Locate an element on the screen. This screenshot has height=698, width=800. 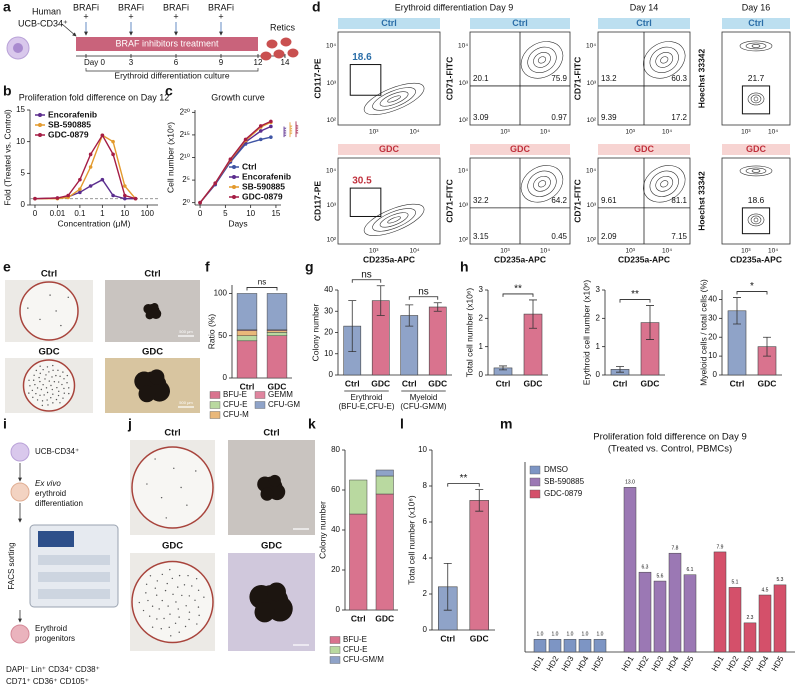
y-tick-label: 4 is located at coordinates (425, 557).